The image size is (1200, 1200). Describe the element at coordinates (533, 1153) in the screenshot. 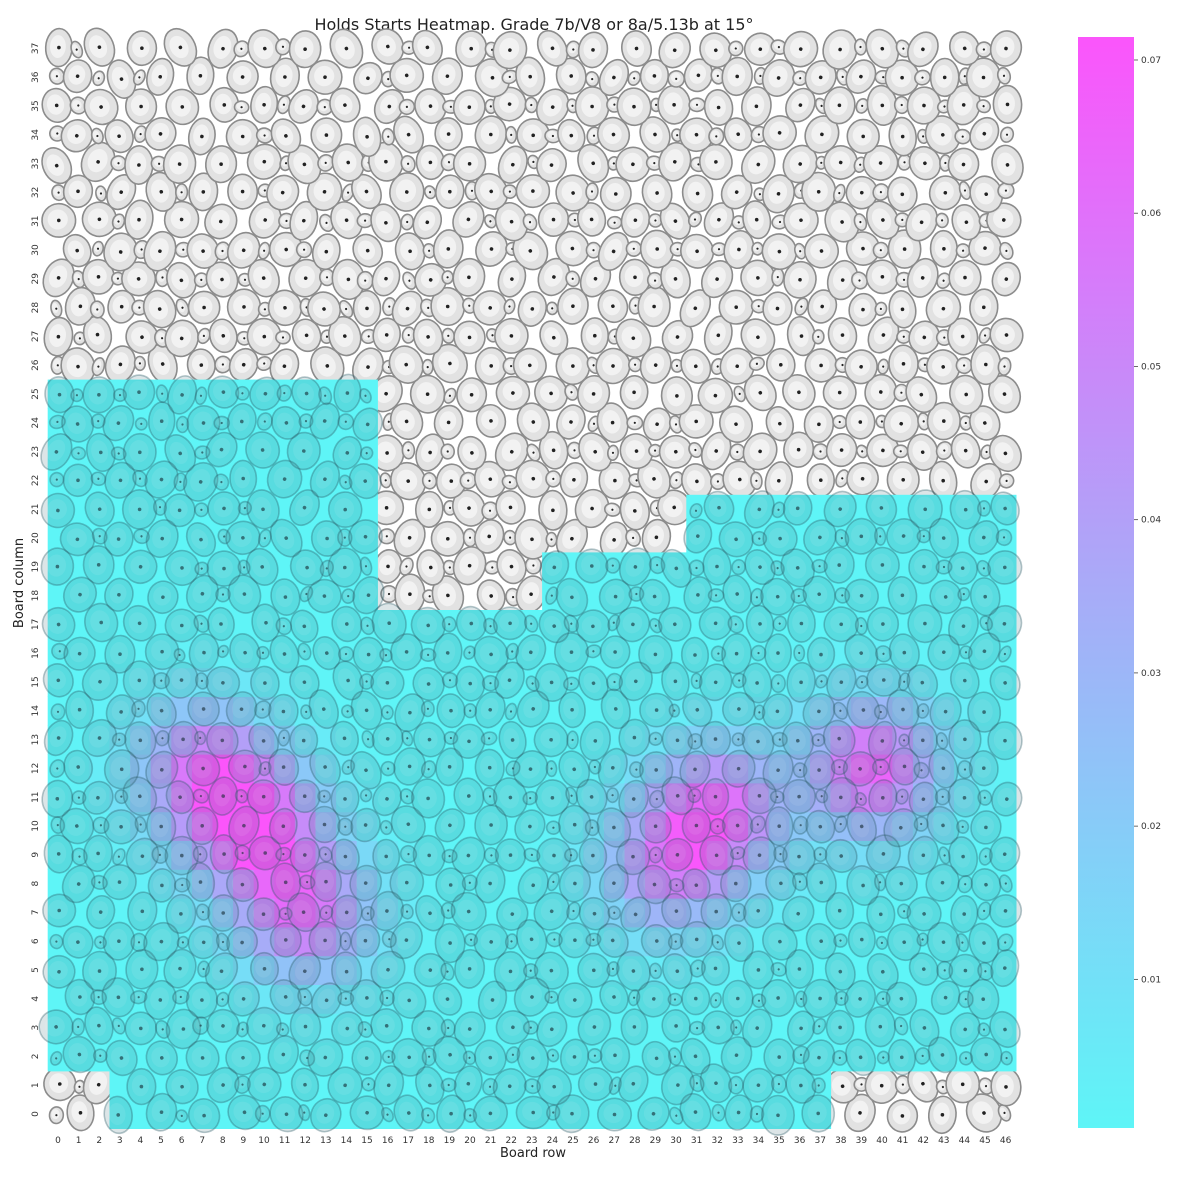

I see `x-axis-label: Board row` at that location.